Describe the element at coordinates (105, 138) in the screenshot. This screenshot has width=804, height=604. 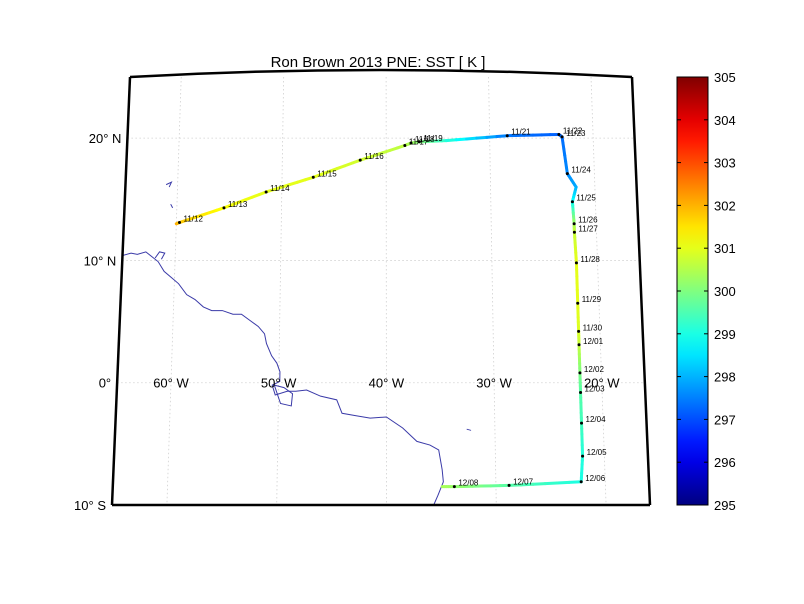
I see `latitude-label: 20° N` at that location.